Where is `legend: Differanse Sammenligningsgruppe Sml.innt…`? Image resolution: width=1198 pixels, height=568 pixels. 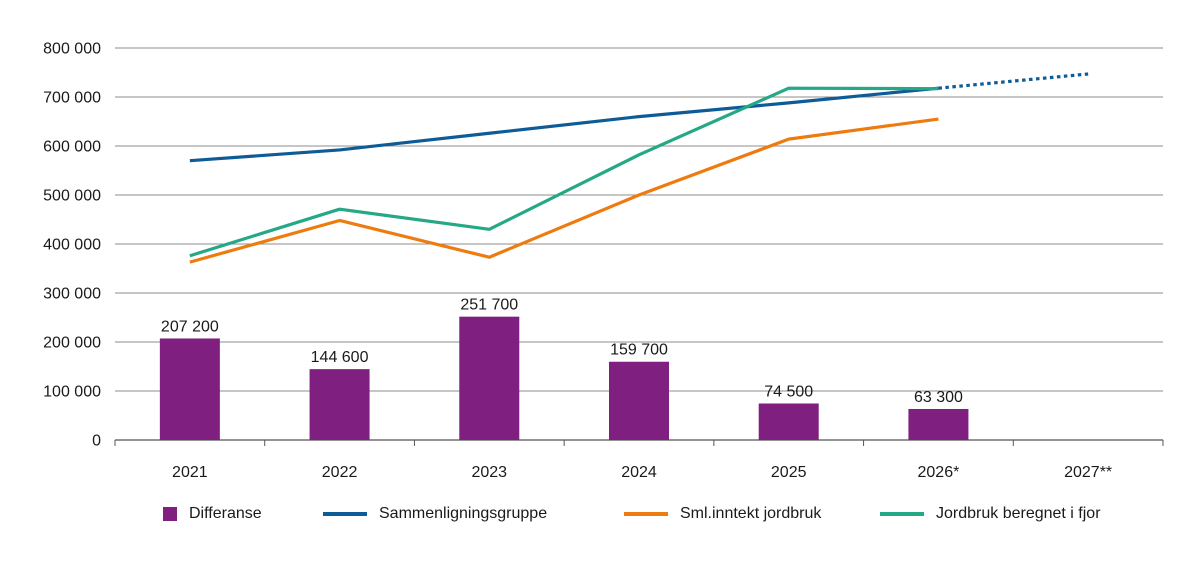 legend: Differanse Sammenligningsgruppe Sml.innt… is located at coordinates (599, 520).